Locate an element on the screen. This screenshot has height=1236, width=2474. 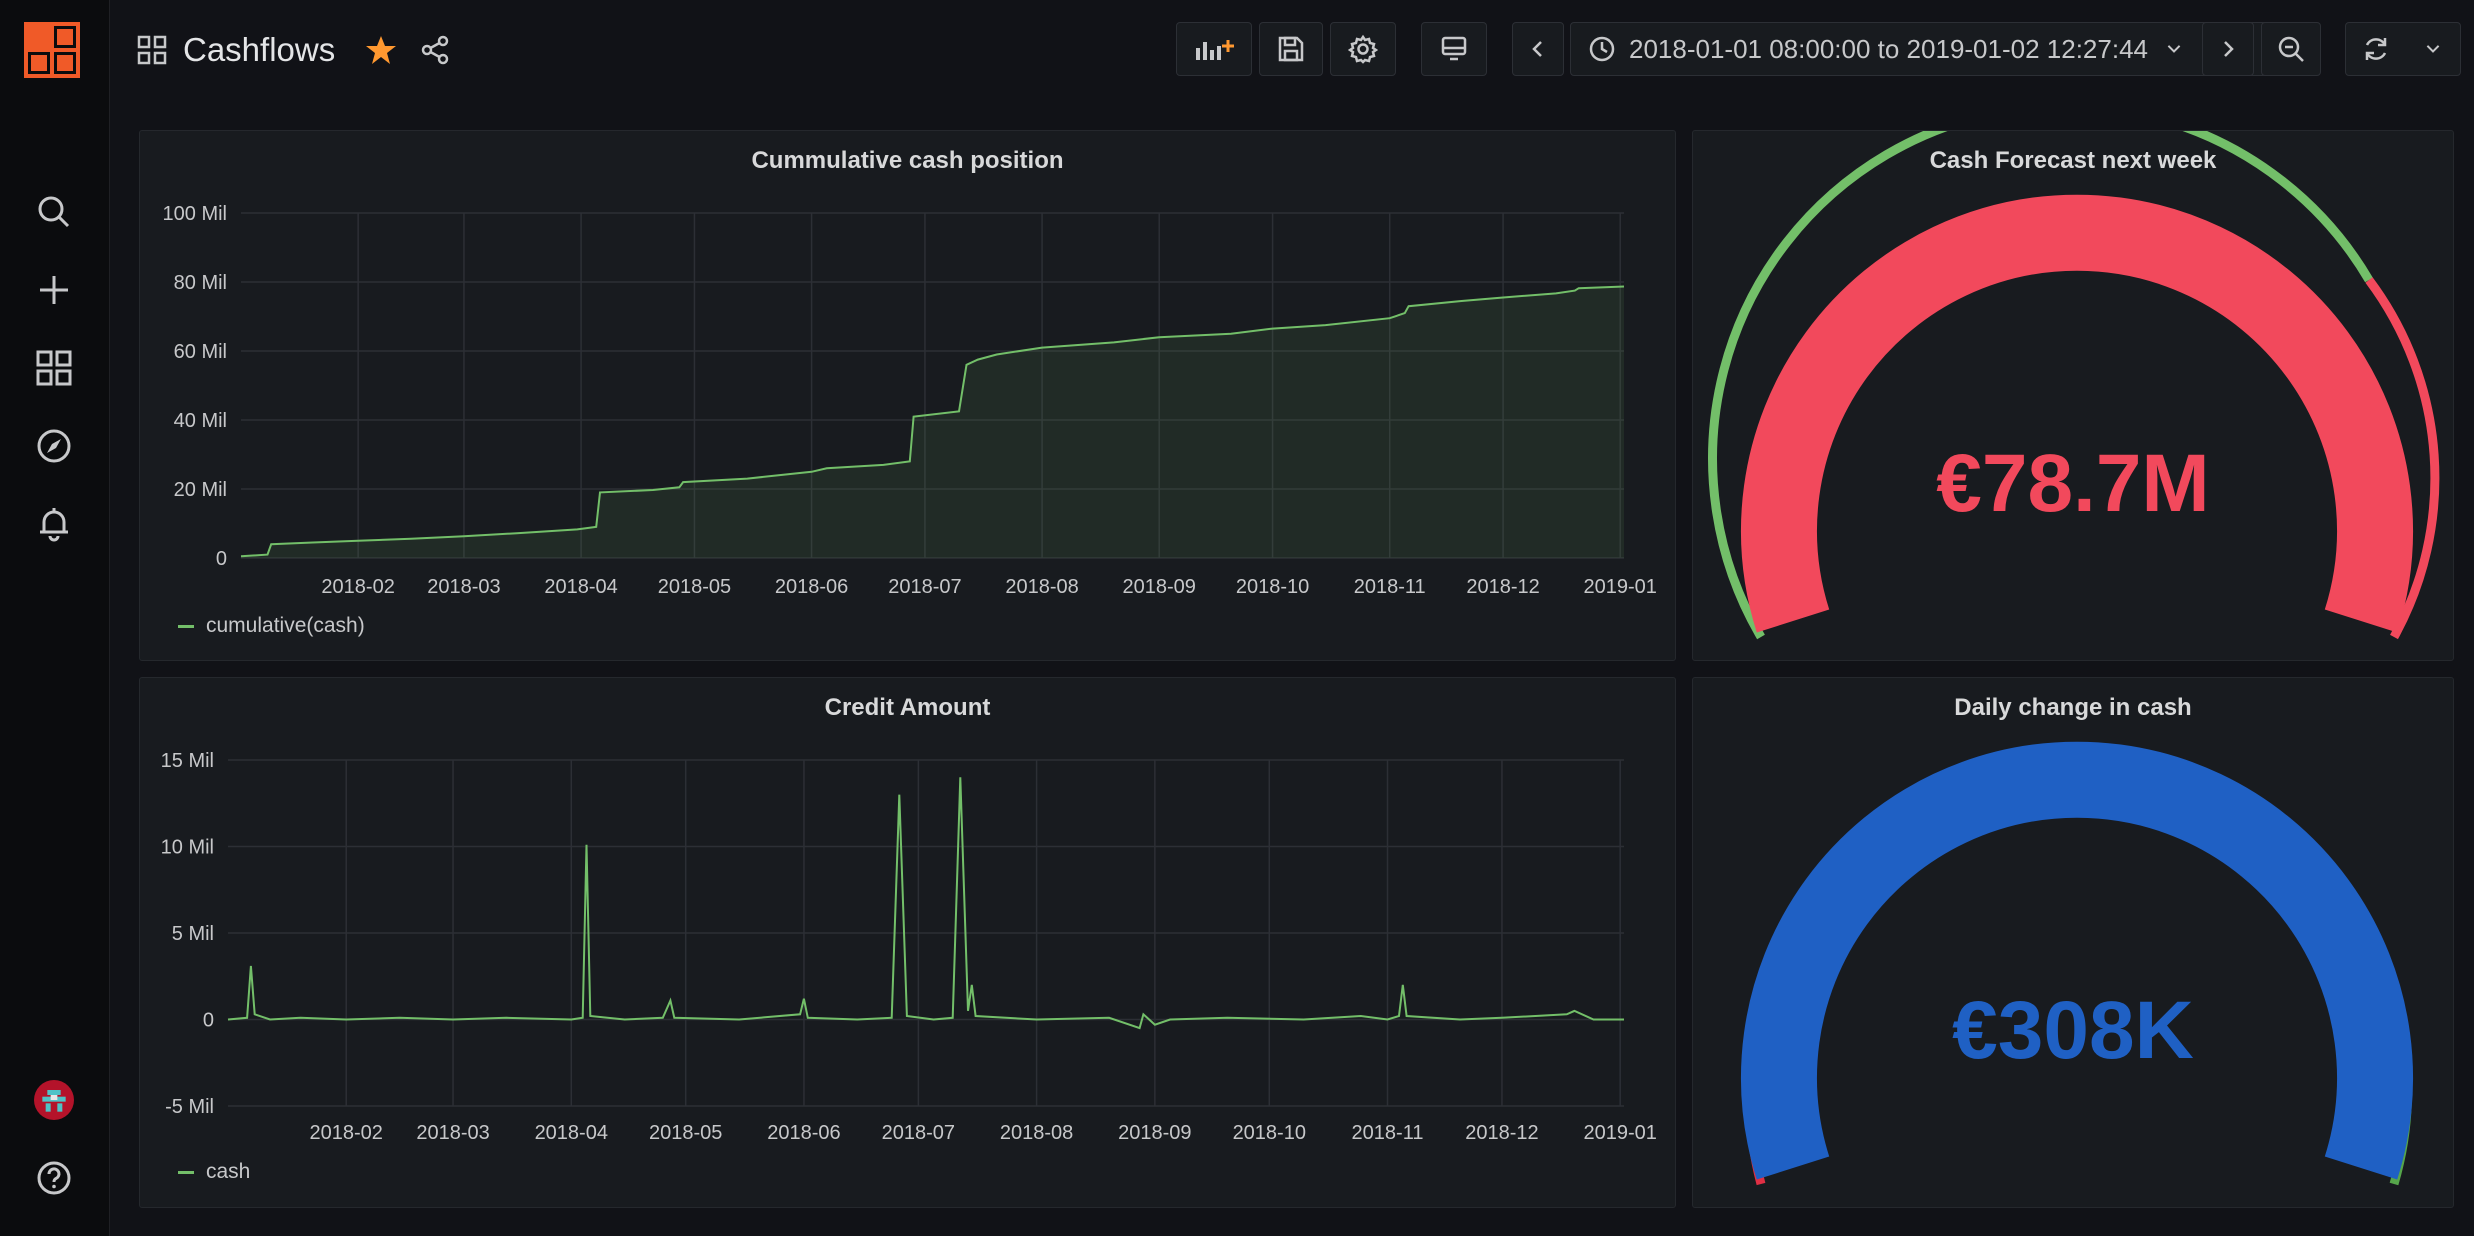
panel-title: Cash Forecast next week is located at coordinates (2073, 160).